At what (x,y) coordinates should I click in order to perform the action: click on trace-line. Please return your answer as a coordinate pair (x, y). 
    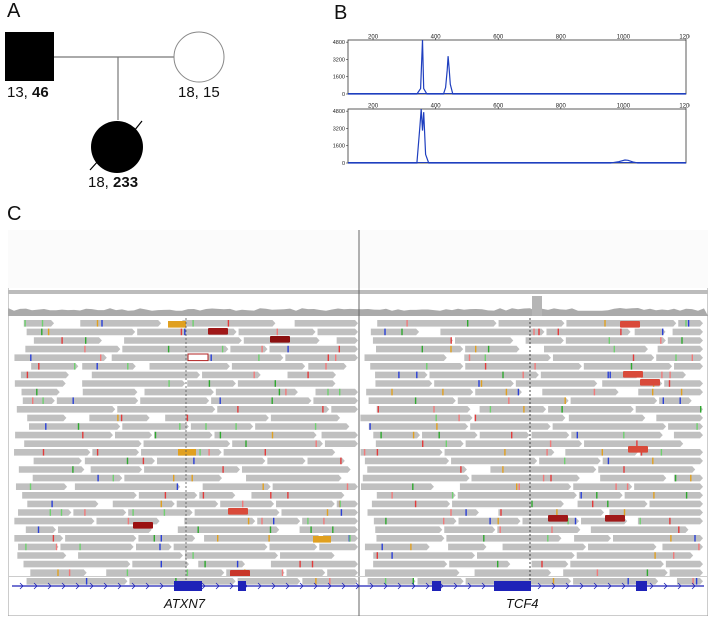
    Looking at the image, I should click on (517, 67).